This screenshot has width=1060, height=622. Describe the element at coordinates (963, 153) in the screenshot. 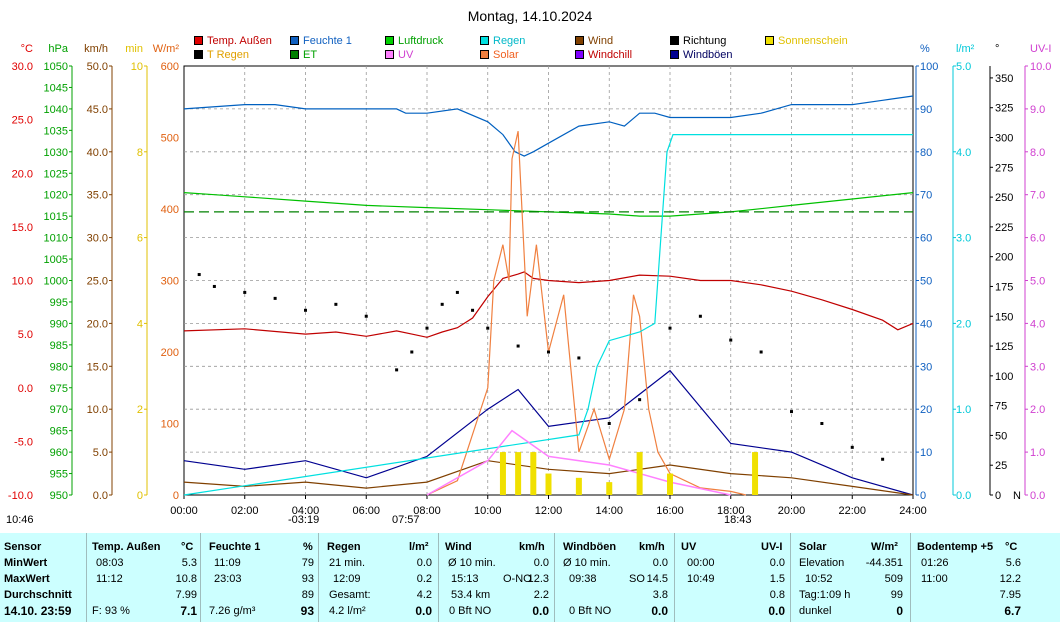

I see `rain-tick-label: 4.0` at that location.